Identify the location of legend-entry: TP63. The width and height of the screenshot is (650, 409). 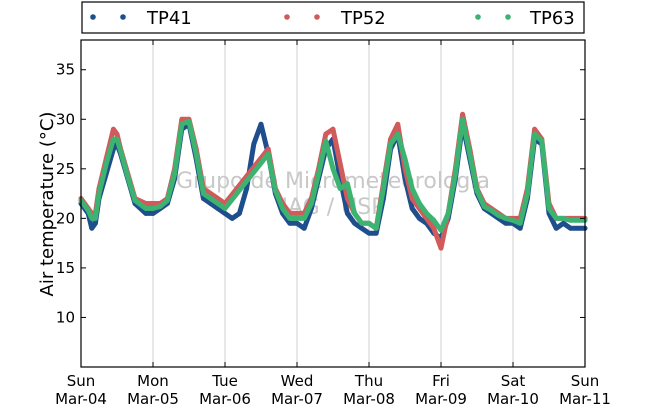
(525, 18).